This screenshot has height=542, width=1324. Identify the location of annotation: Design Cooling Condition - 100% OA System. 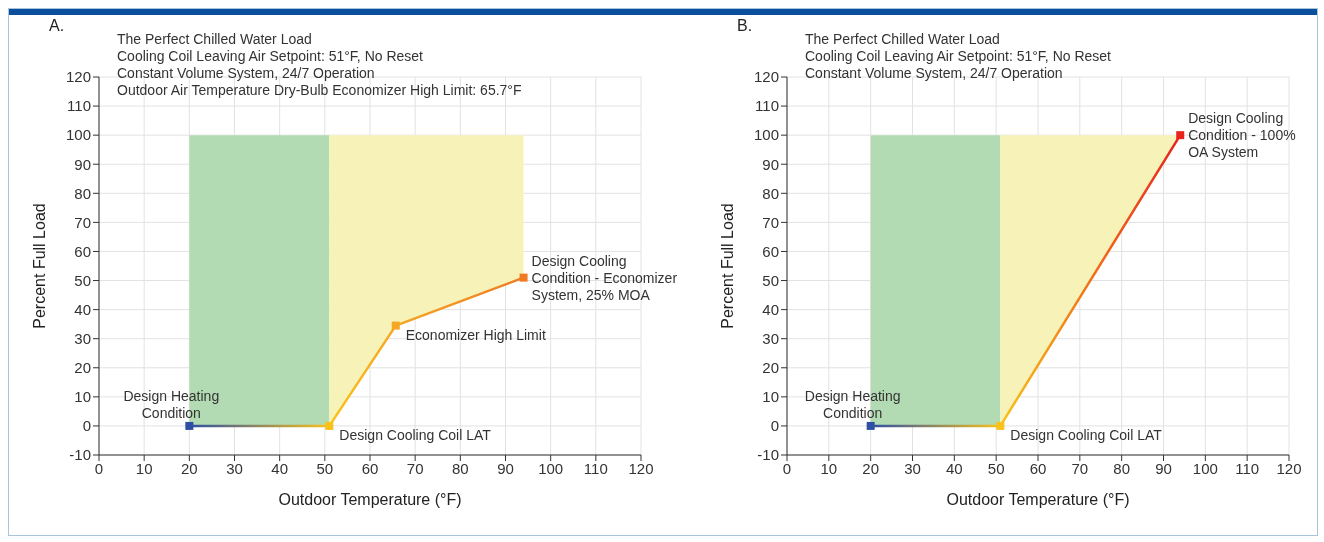
(1242, 135).